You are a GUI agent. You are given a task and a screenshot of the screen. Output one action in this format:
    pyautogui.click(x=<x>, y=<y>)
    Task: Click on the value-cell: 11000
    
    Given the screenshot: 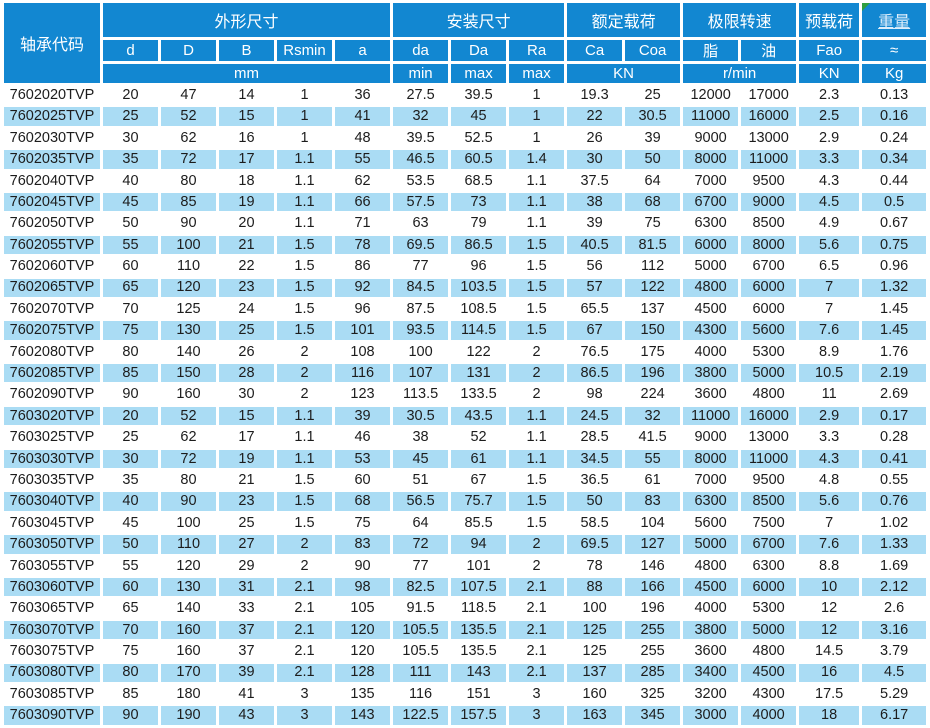 What is the action you would take?
    pyautogui.click(x=711, y=416)
    